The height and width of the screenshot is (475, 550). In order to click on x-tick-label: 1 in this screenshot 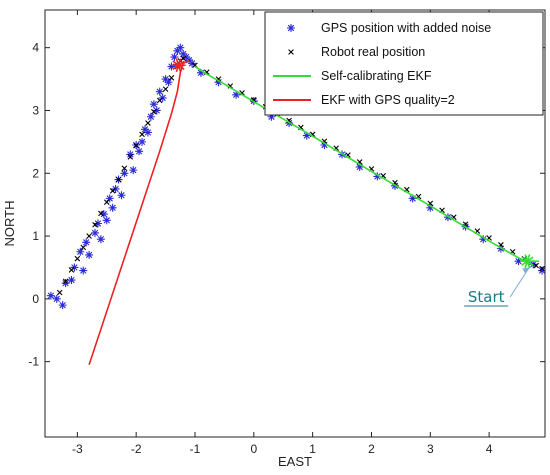, I will do `click(312, 449)`.